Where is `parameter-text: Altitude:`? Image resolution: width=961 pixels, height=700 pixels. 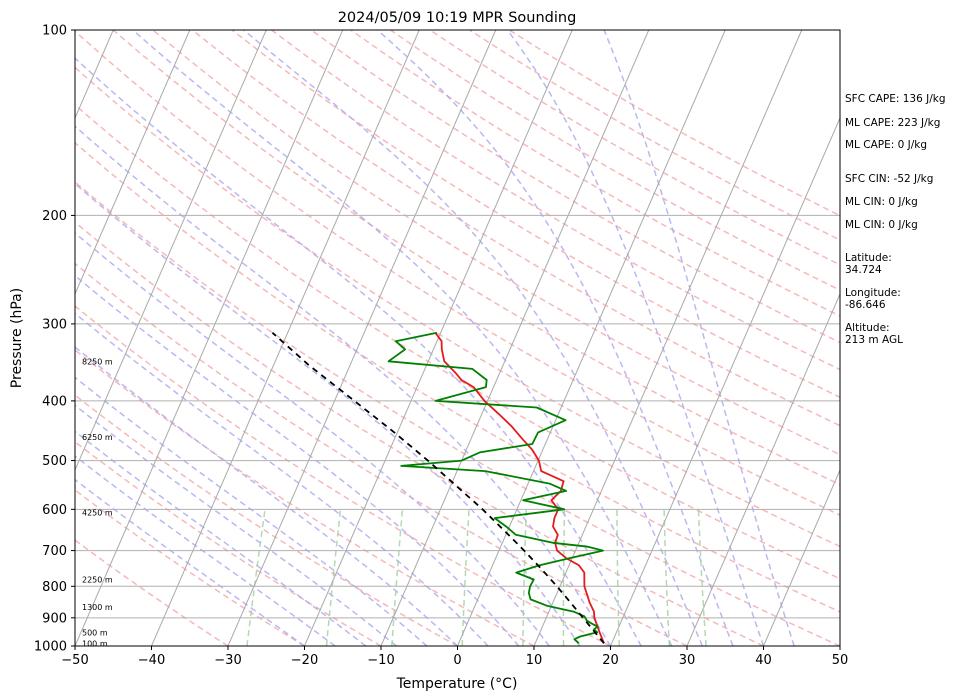
parameter-text: Altitude: is located at coordinates (867, 328).